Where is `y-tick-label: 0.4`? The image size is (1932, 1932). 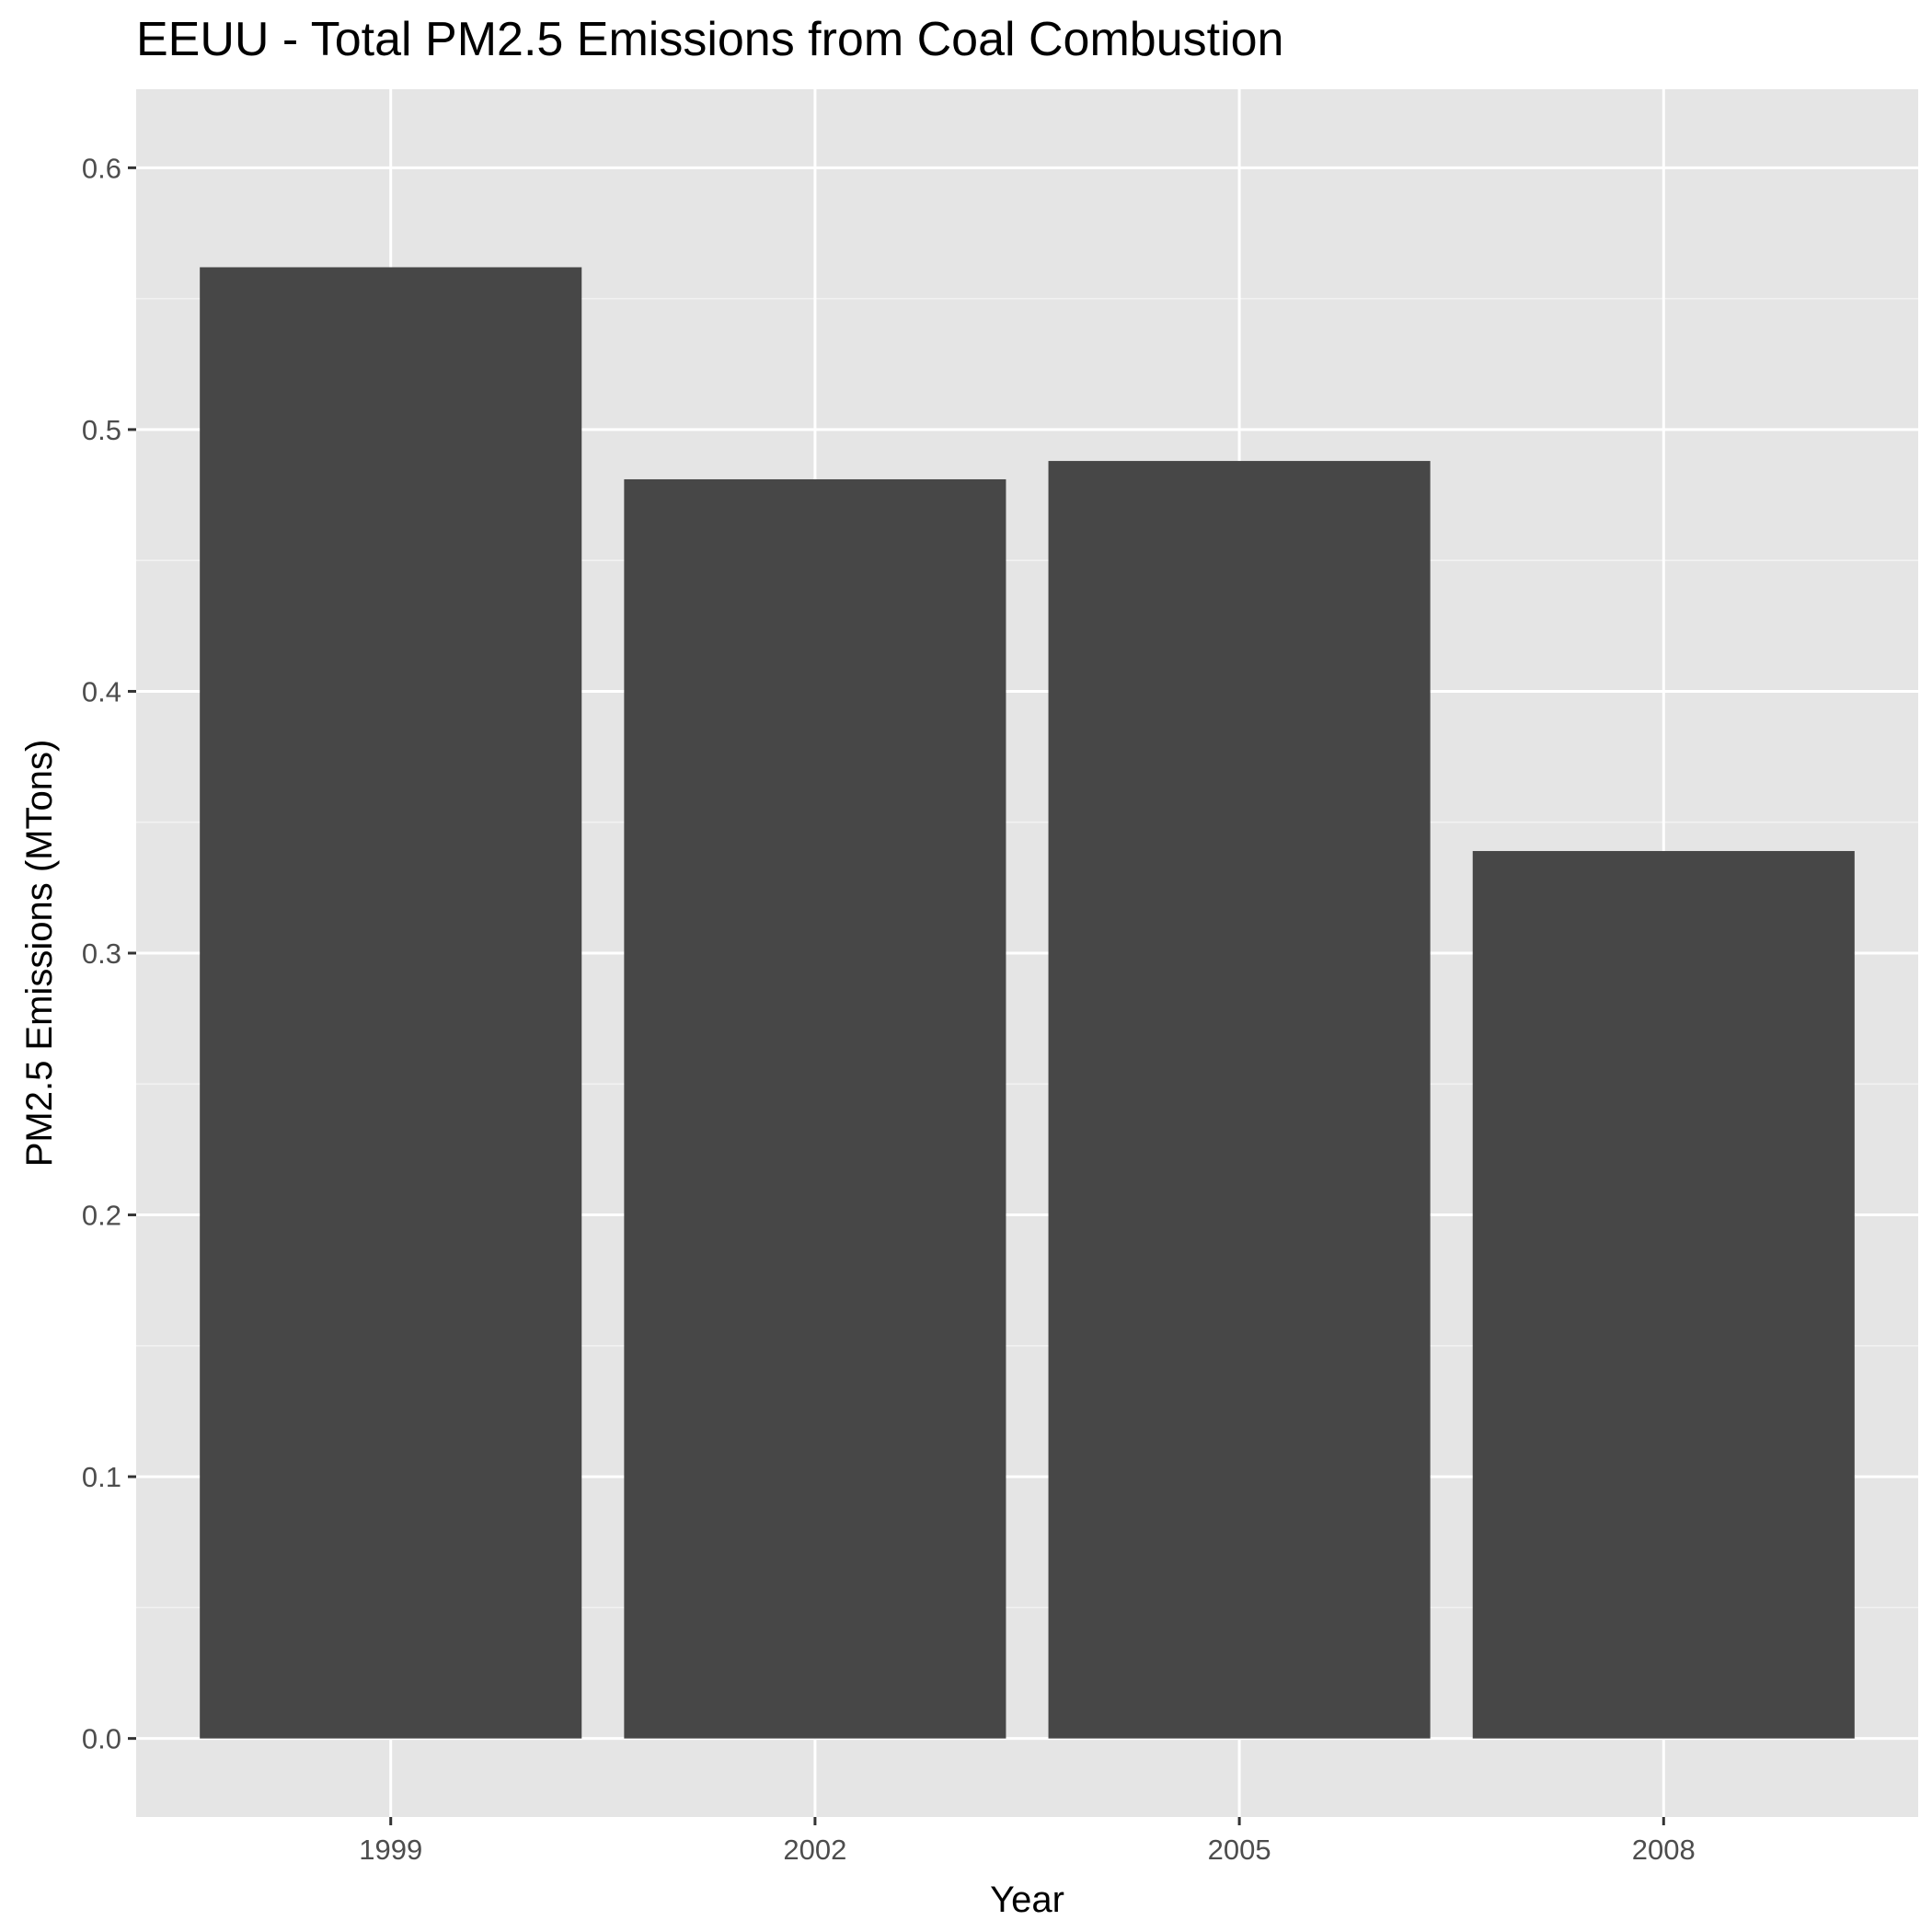
y-tick-label: 0.4 is located at coordinates (101, 691).